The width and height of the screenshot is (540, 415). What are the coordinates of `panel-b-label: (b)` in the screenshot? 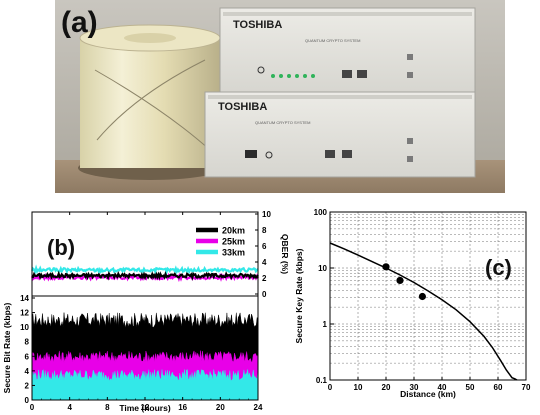 It's located at (61, 247).